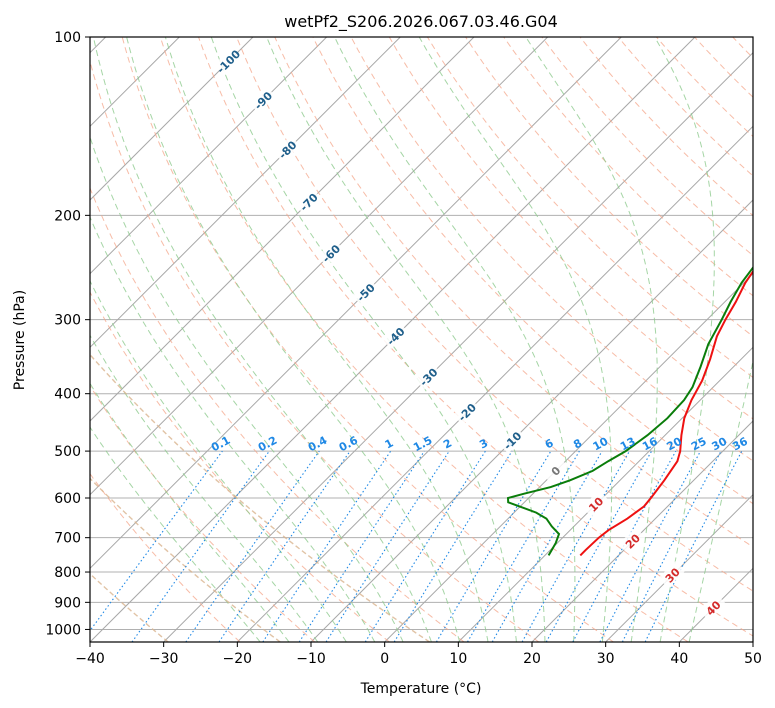  Describe the element at coordinates (67, 452) in the screenshot. I see `y-tick-label: 500` at that location.